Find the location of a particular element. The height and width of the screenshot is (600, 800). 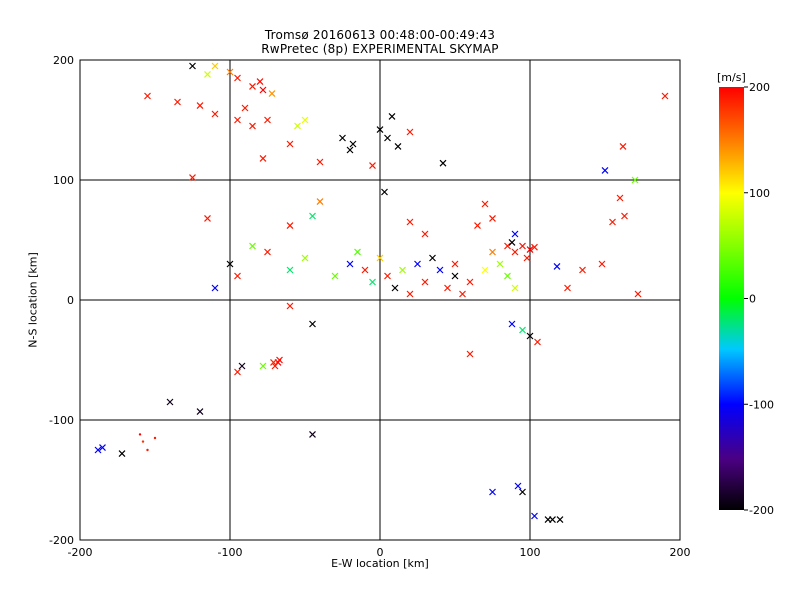

y-axis-title: N-S location [km] is located at coordinates (33, 300).